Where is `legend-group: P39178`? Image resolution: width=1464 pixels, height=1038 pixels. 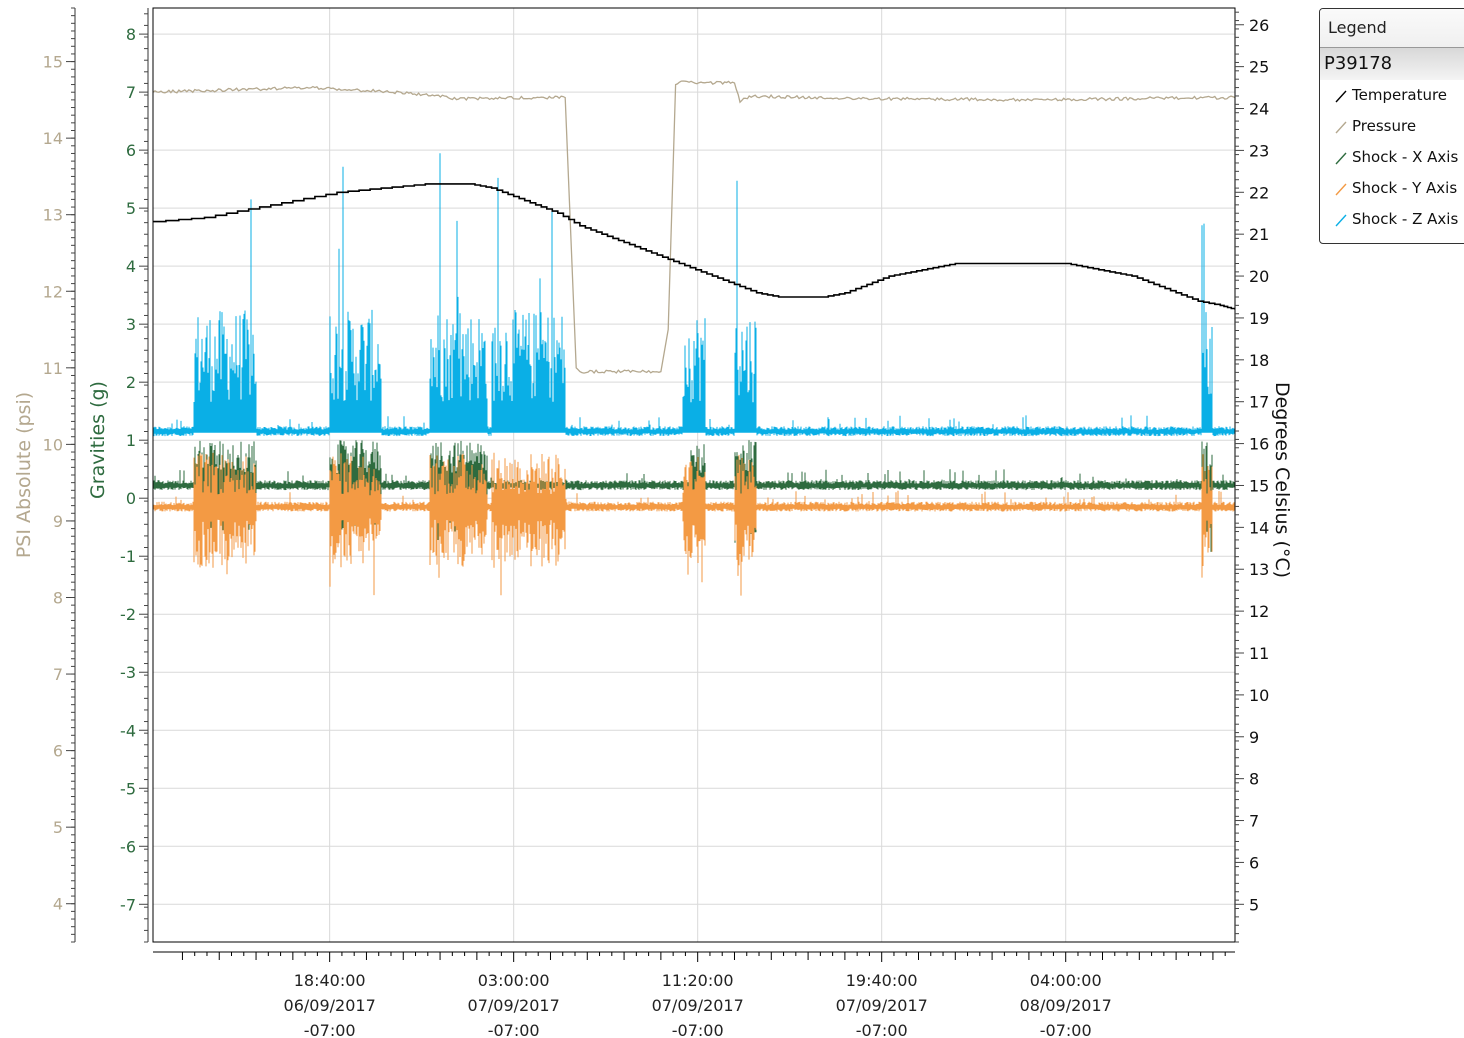
legend-group: P39178 is located at coordinates (1392, 64).